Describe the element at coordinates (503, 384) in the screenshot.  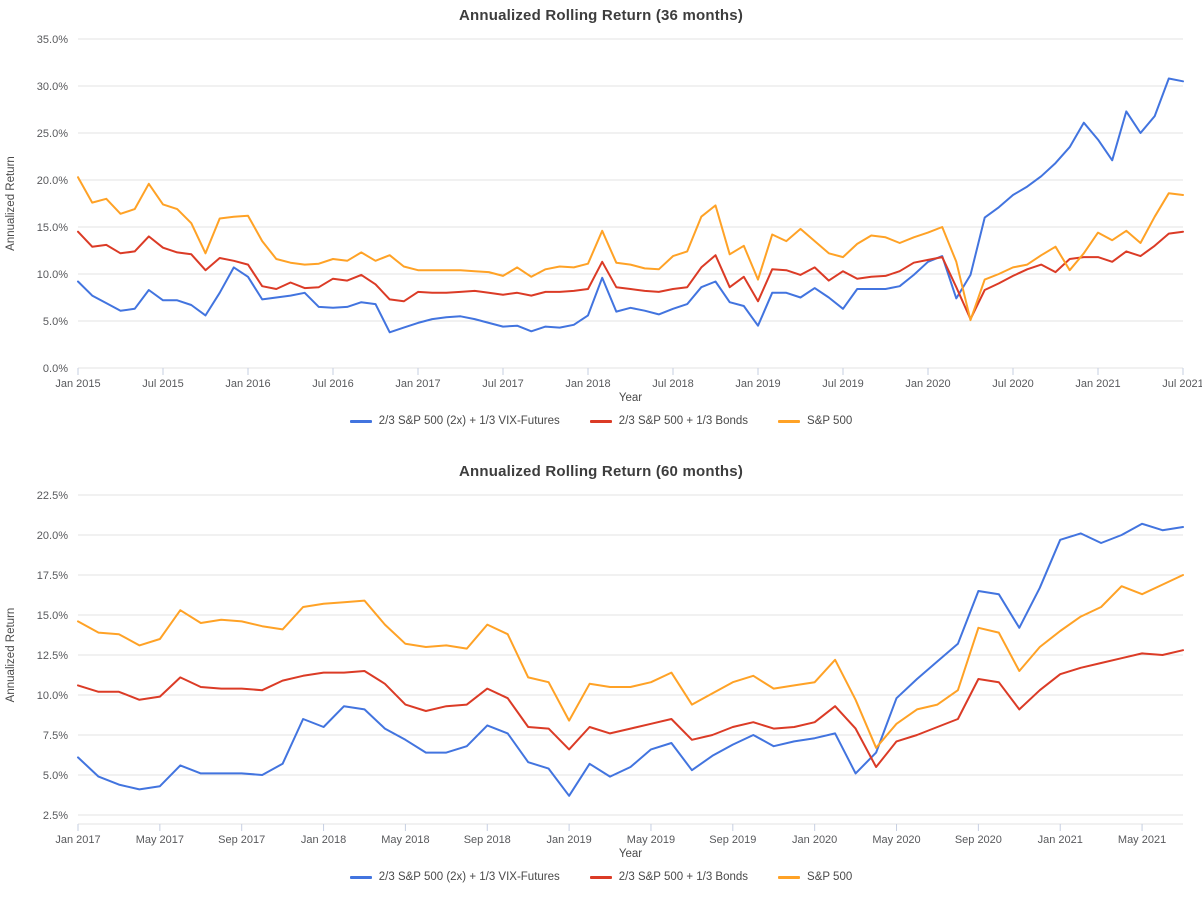
I see `x-tick-label: Jul 2017` at that location.